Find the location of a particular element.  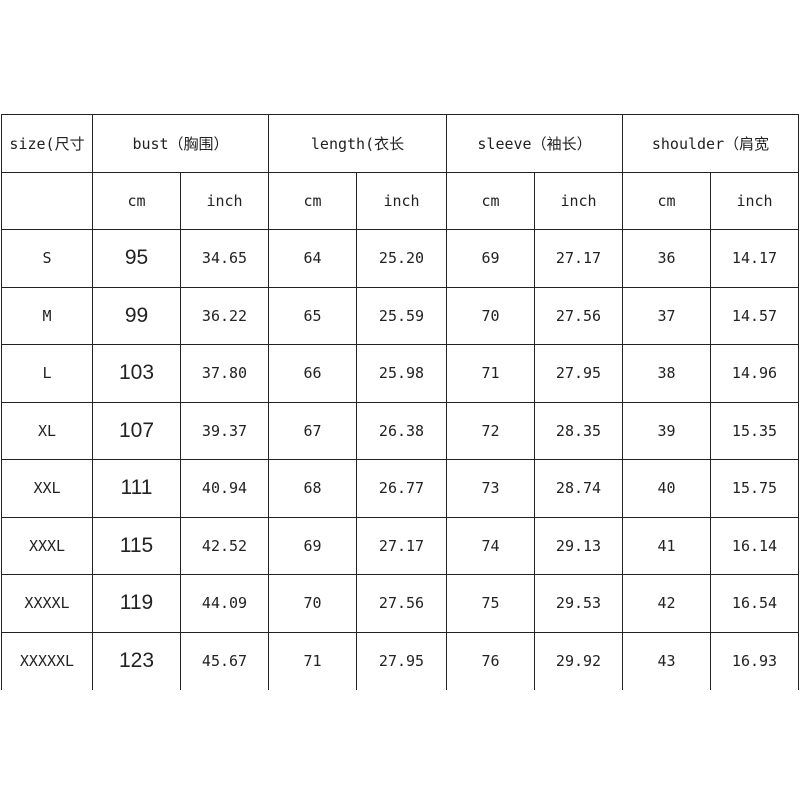

value-cell: 29.13 is located at coordinates (578, 545).